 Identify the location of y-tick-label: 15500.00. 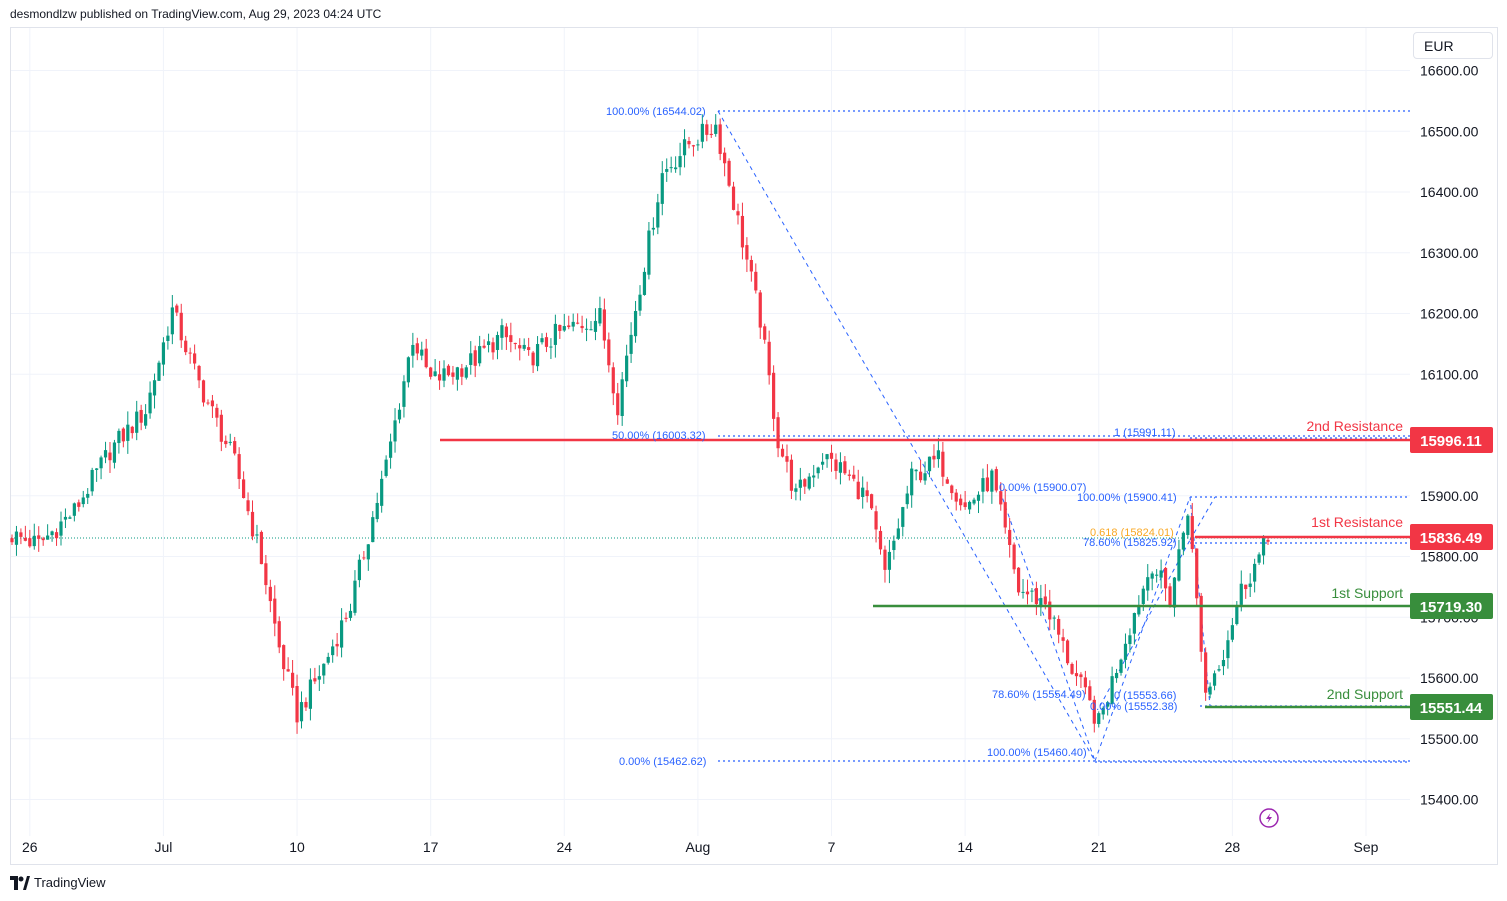
(1449, 739).